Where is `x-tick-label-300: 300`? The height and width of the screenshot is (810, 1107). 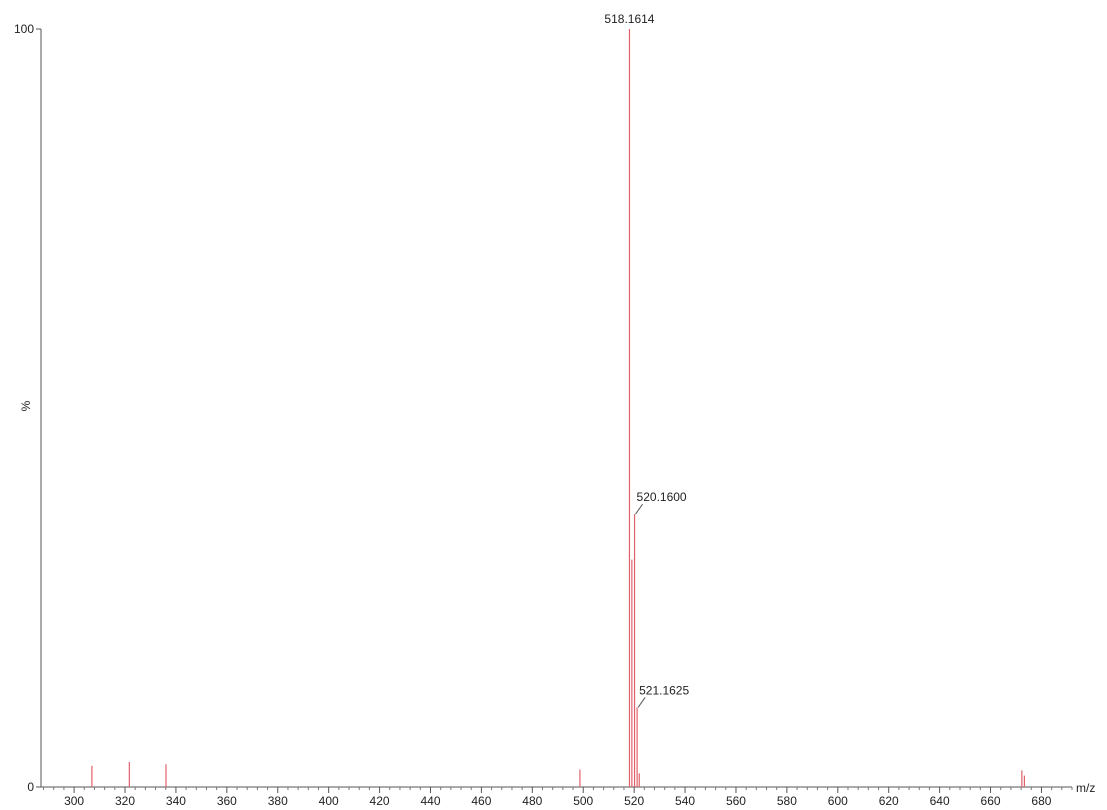
x-tick-label-300: 300 is located at coordinates (74, 801).